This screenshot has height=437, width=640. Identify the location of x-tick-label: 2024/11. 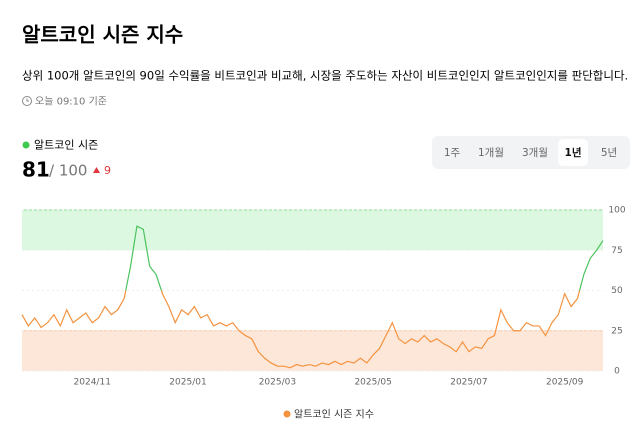
(92, 383).